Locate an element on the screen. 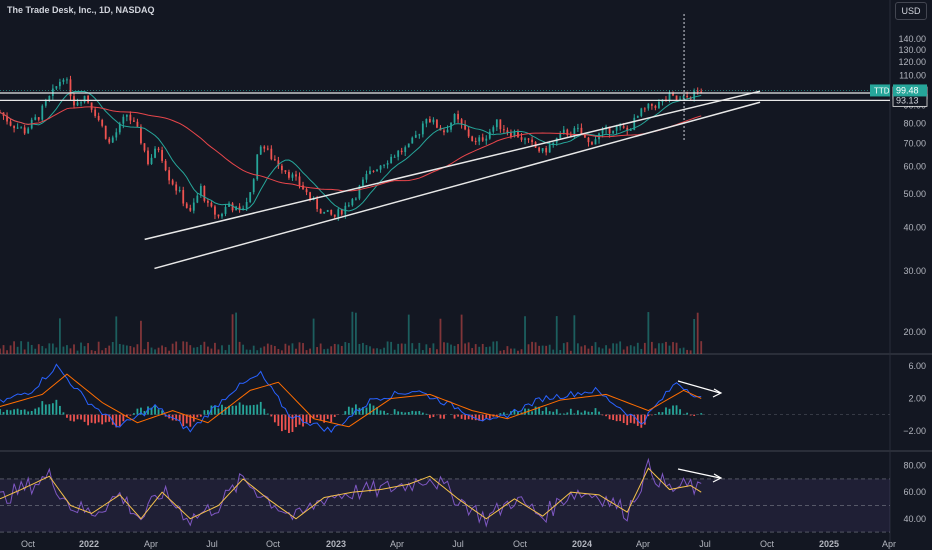 The height and width of the screenshot is (550, 932). symbol-label: TTD is located at coordinates (882, 90).